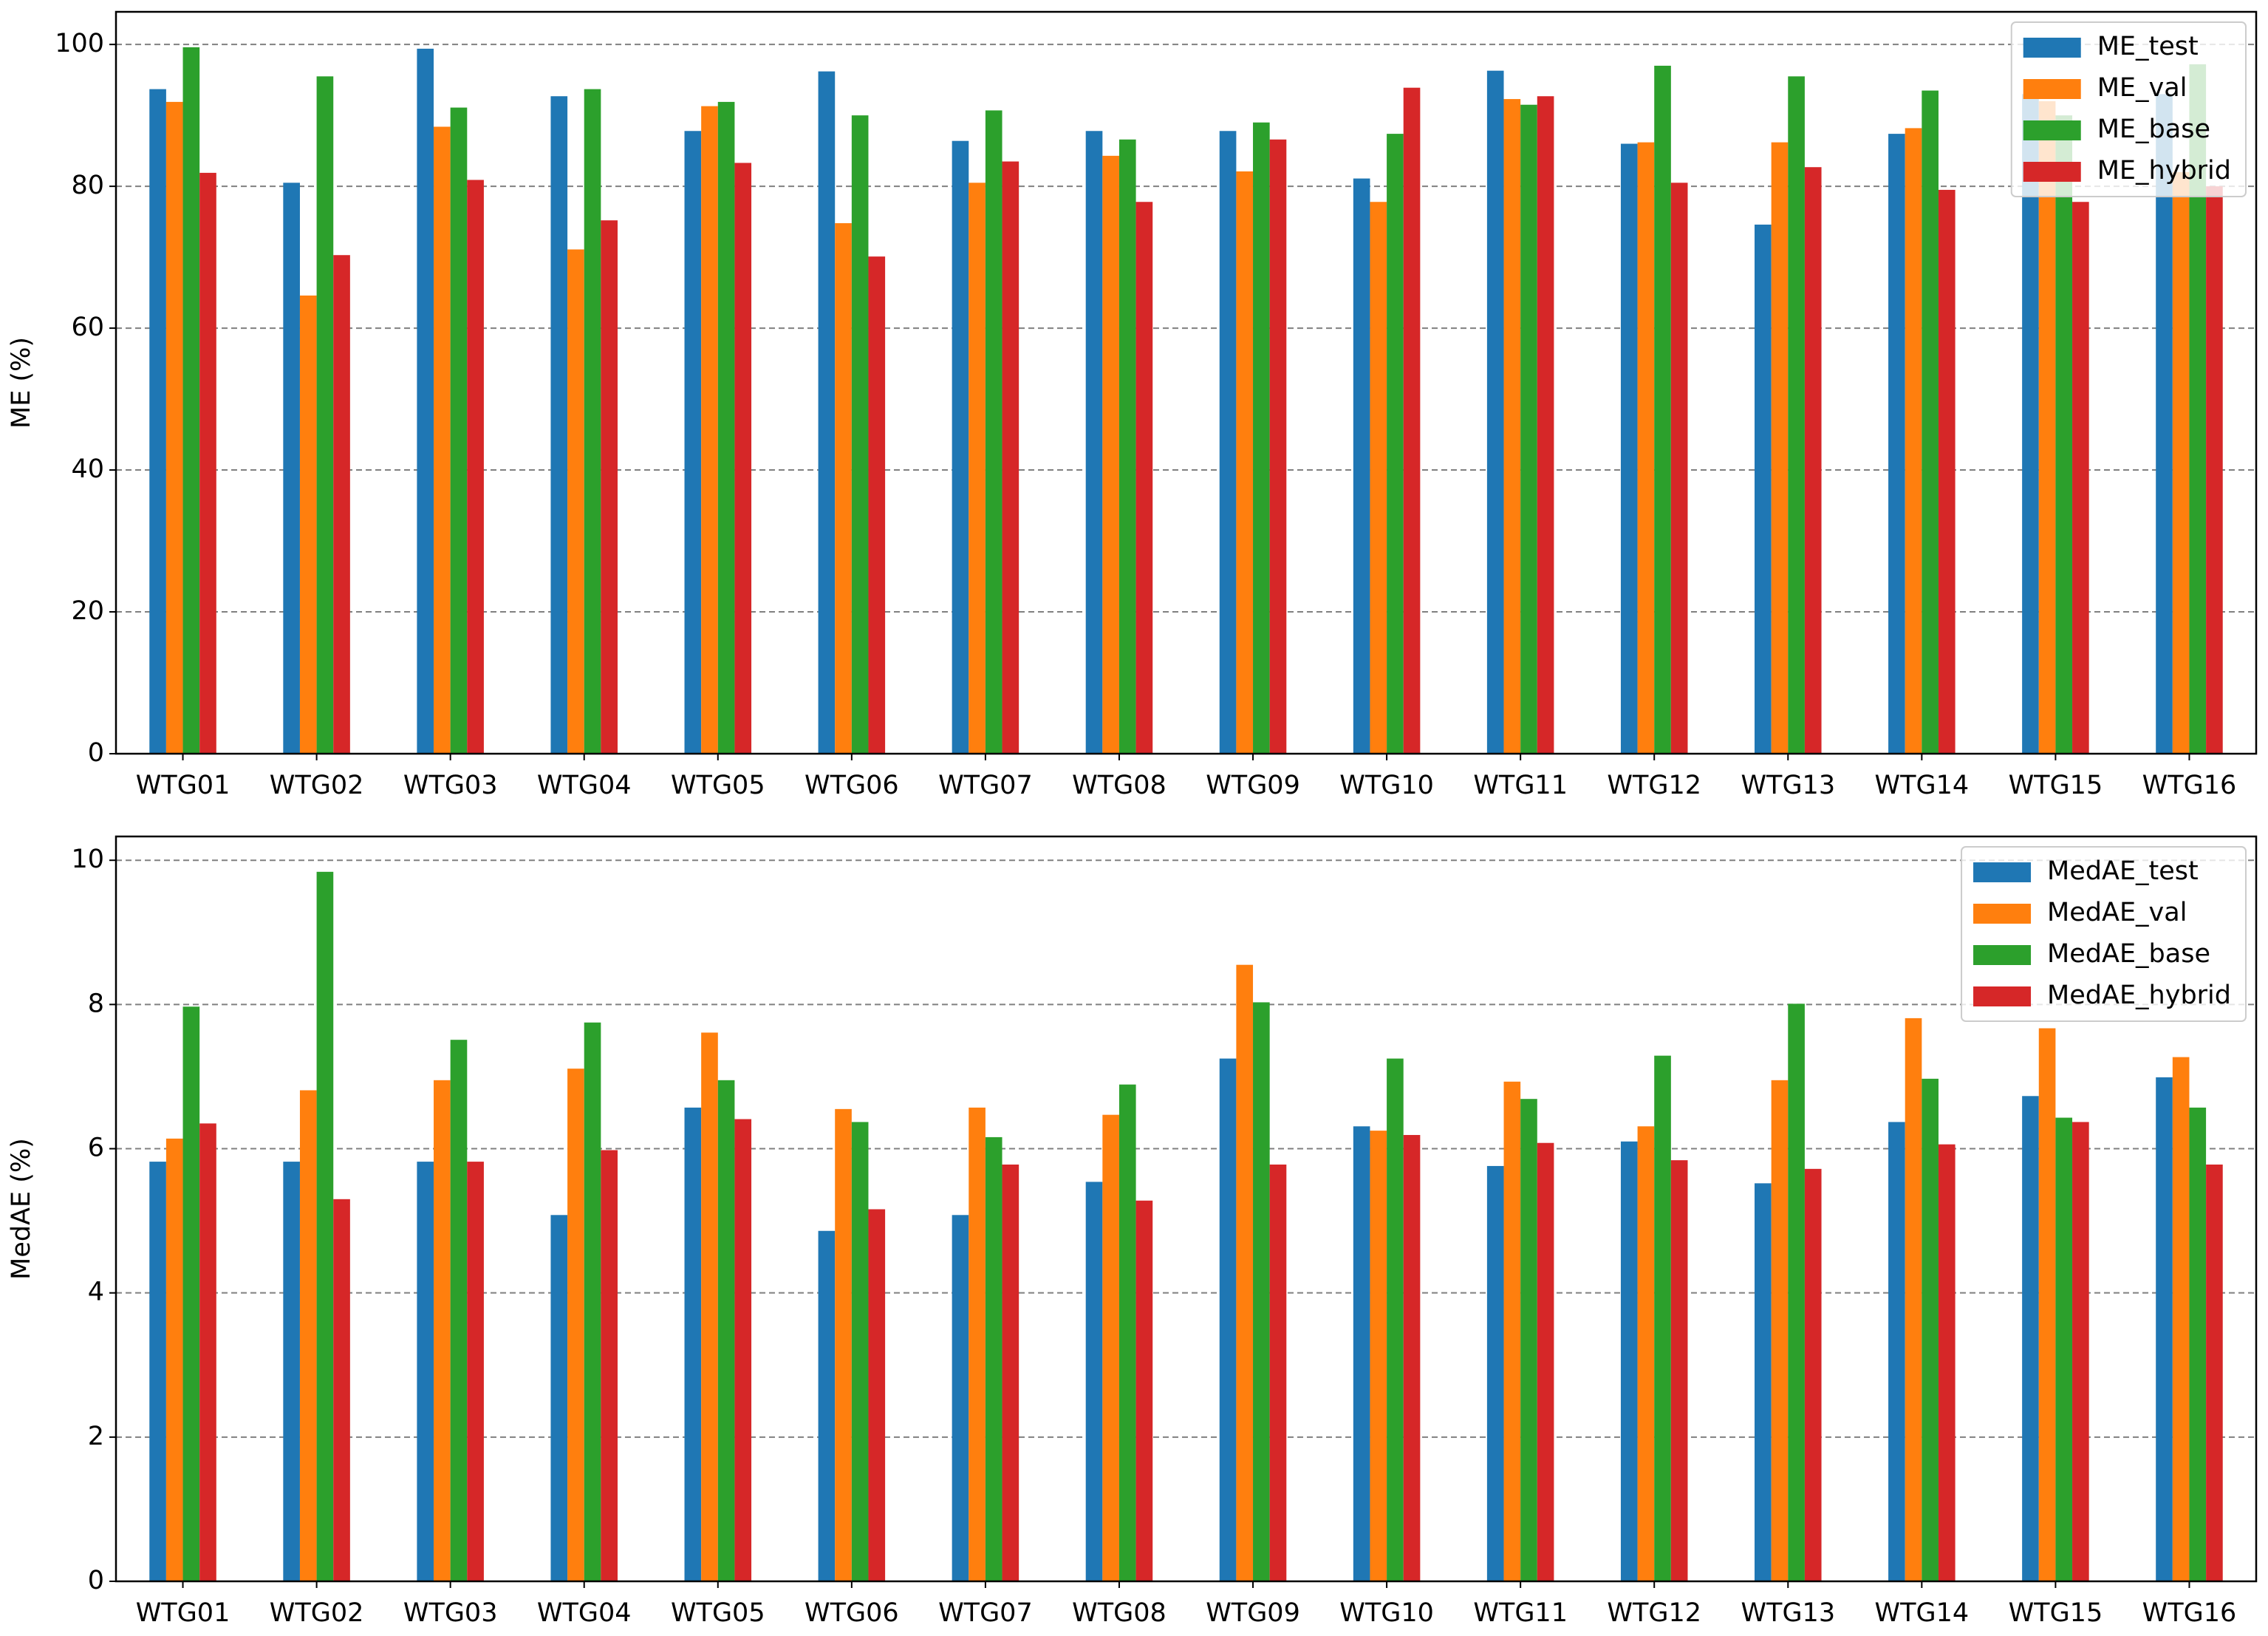 This screenshot has width=2268, height=1636. What do you see at coordinates (2189, 1613) in the screenshot?
I see `x-tick-label: WTG16` at bounding box center [2189, 1613].